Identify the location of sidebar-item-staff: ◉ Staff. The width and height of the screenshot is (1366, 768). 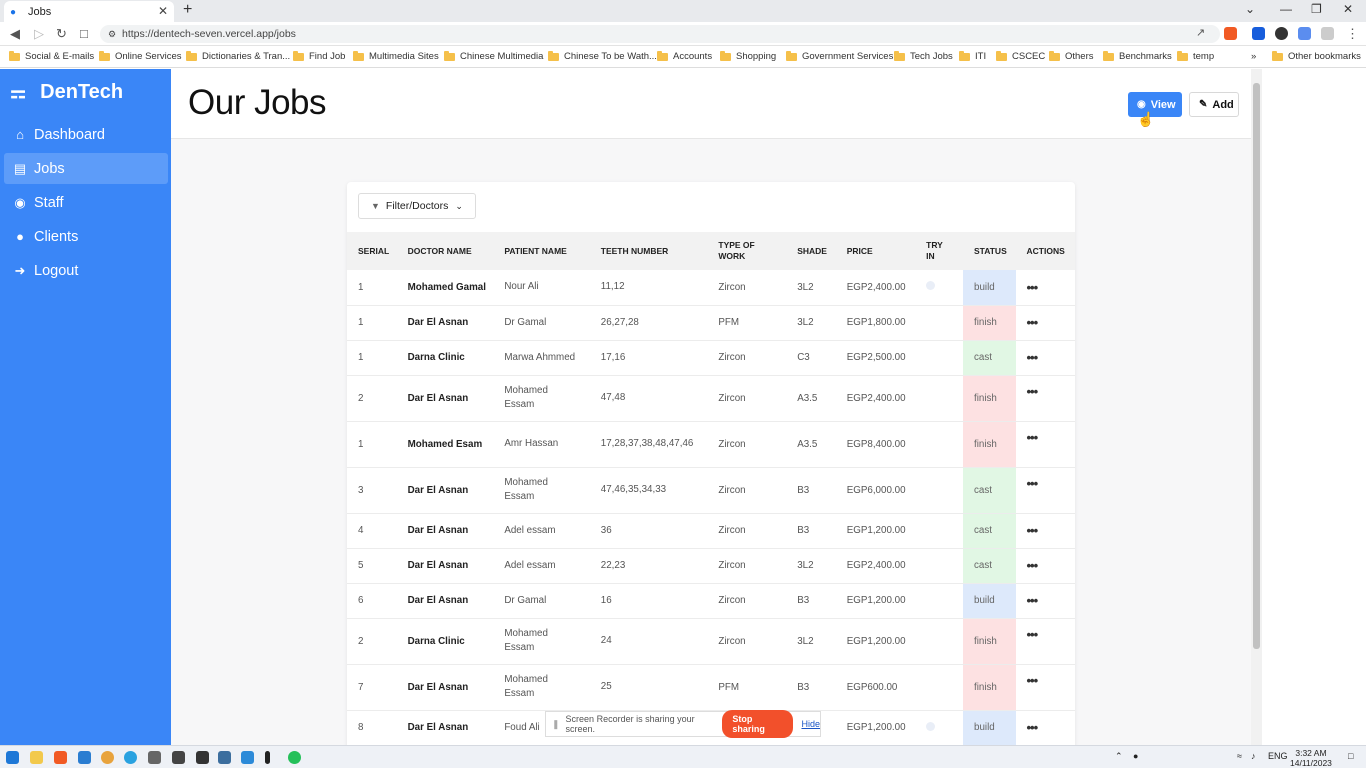
(86, 202).